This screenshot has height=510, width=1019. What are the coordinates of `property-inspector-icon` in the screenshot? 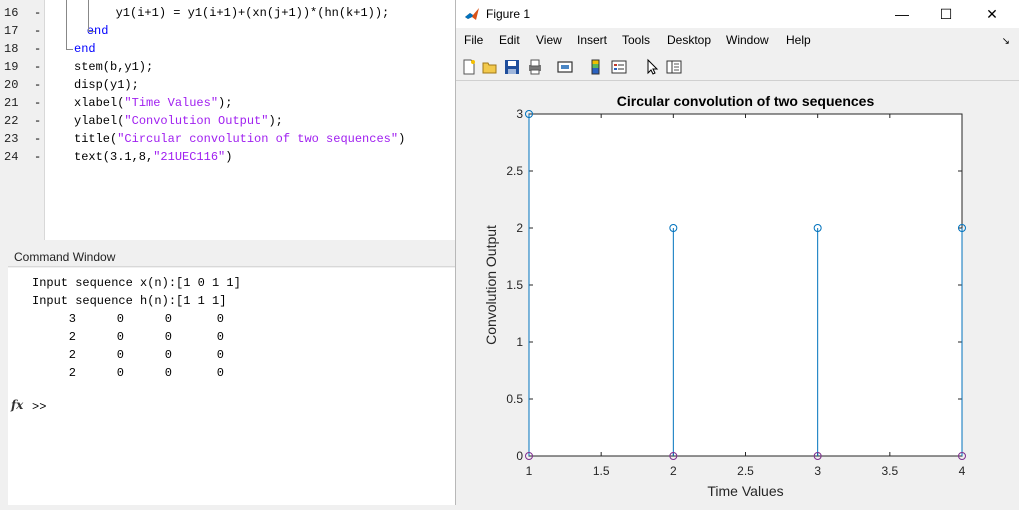 It's located at (674, 67).